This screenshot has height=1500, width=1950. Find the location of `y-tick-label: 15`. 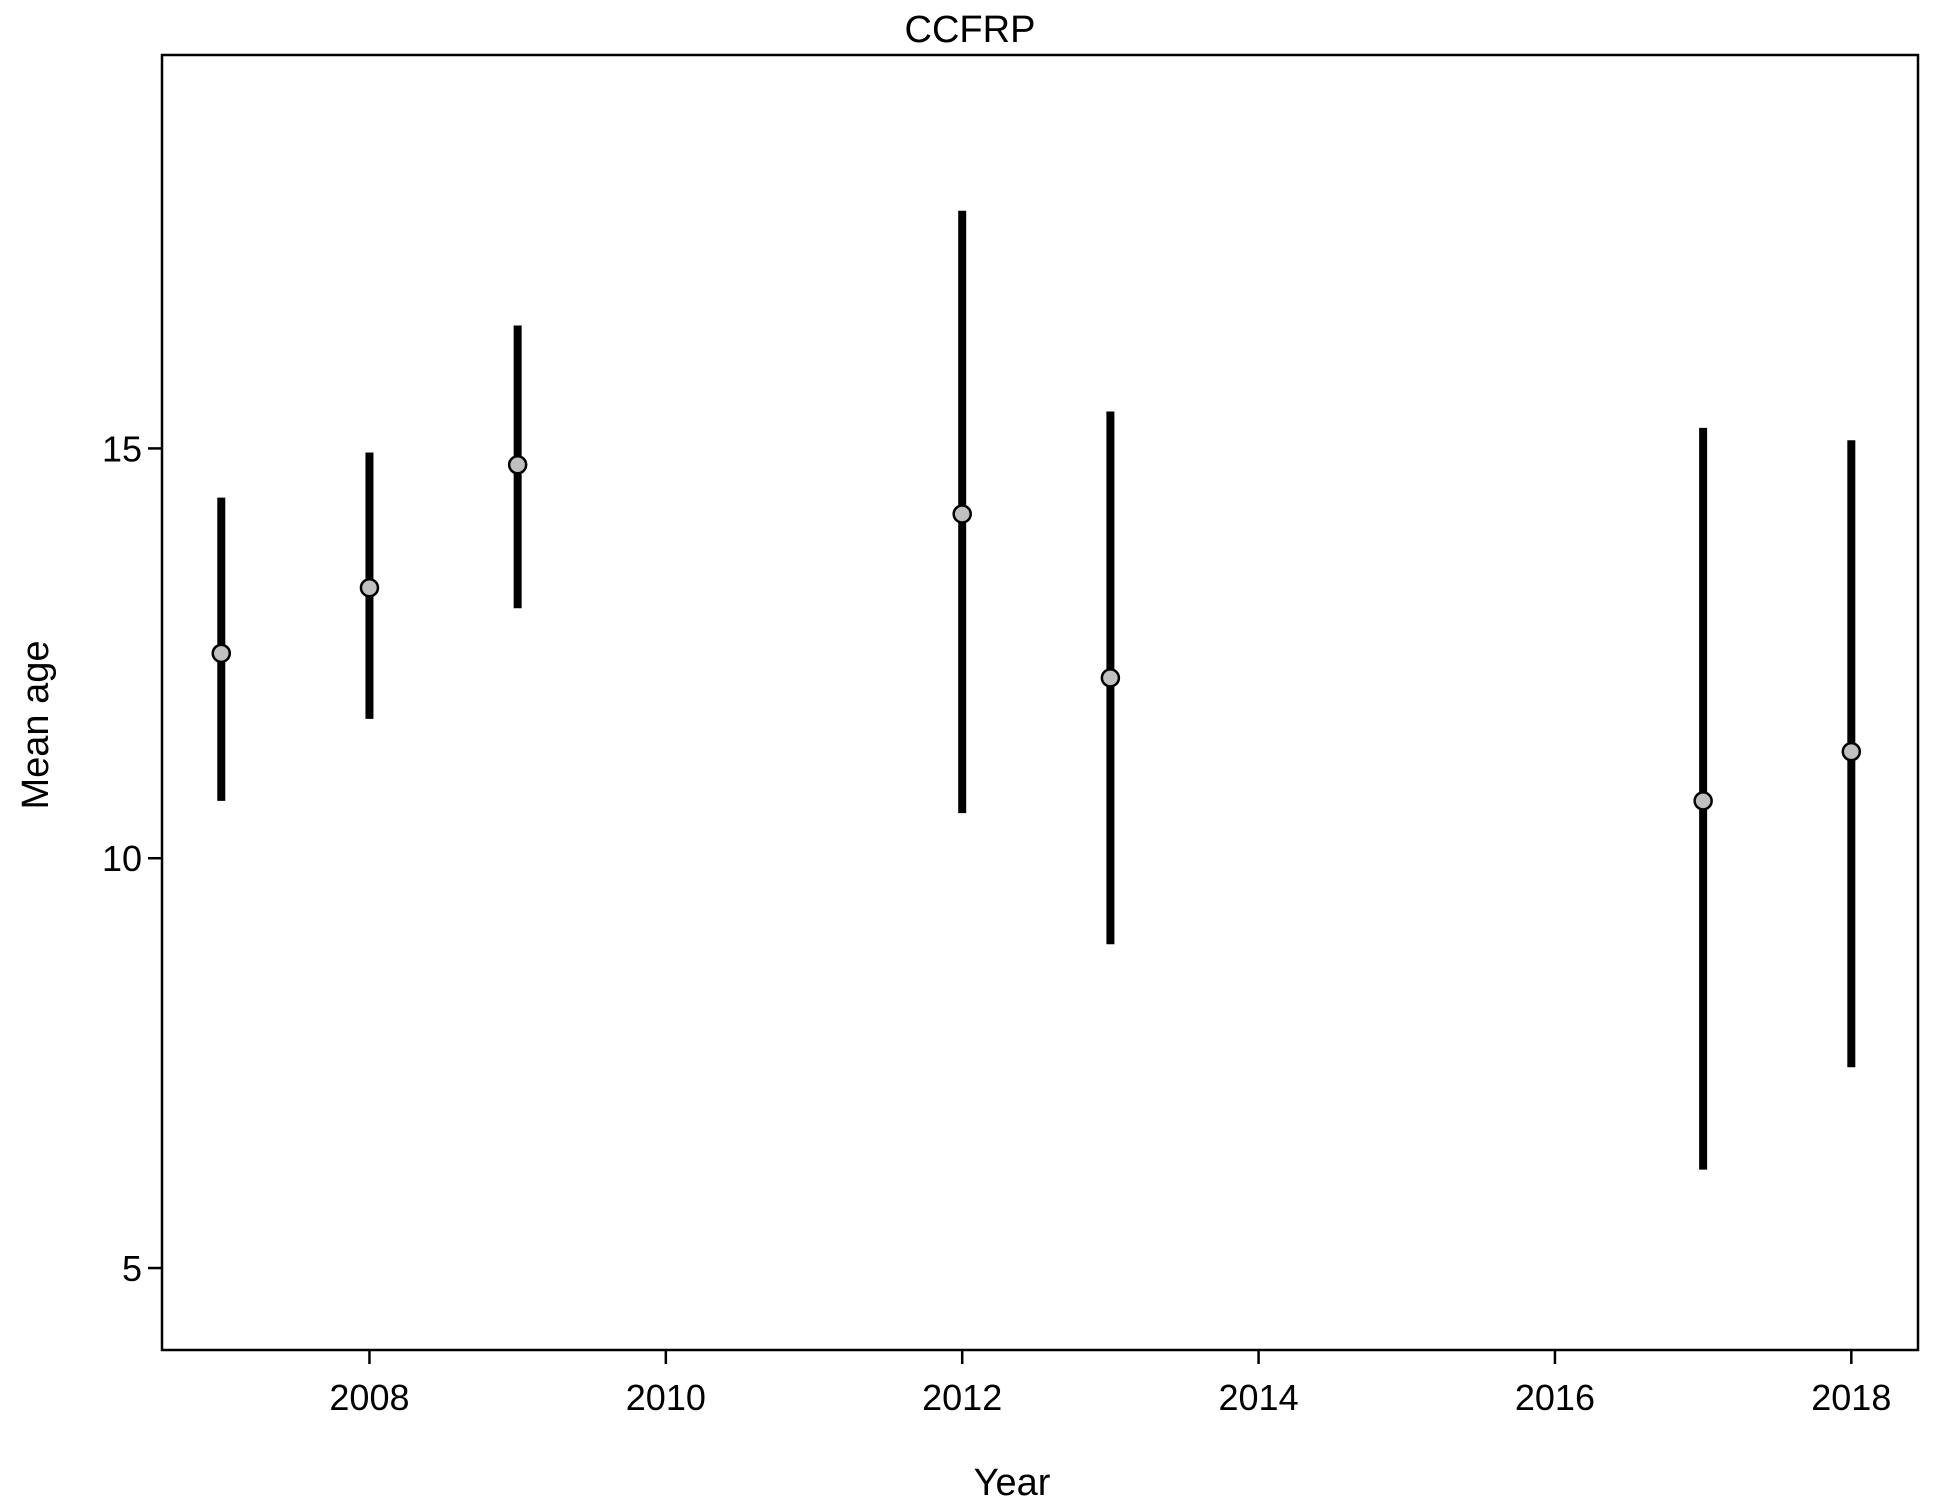

y-tick-label: 15 is located at coordinates (122, 448).